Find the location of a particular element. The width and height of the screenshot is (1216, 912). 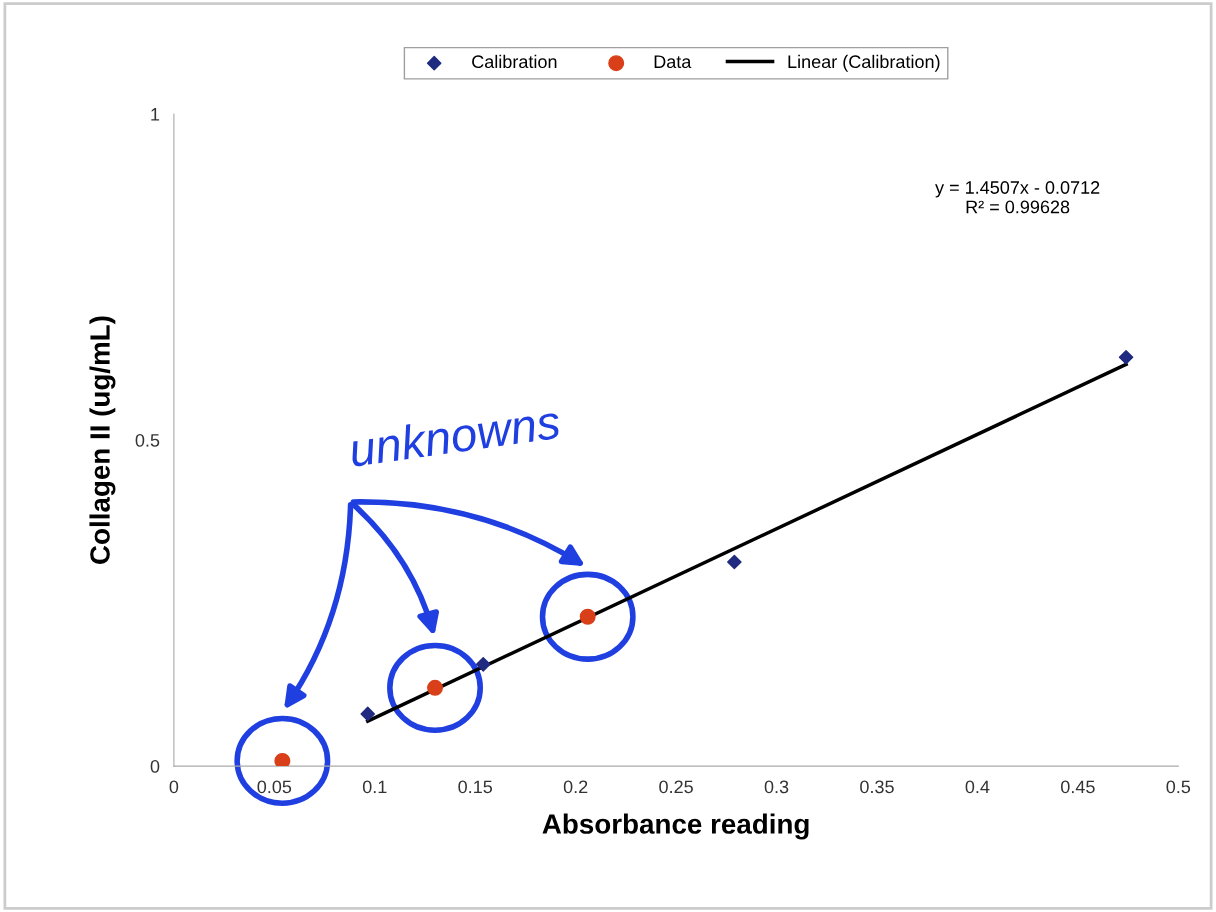

legend-label: Data is located at coordinates (673, 62).